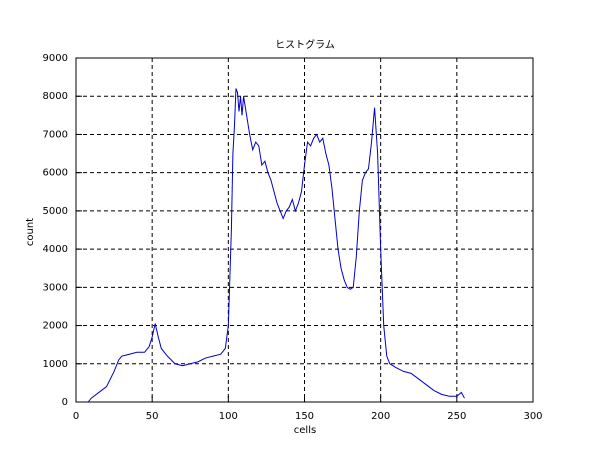 This screenshot has width=610, height=464. What do you see at coordinates (55, 58) in the screenshot?
I see `y-tick-label: 9000` at bounding box center [55, 58].